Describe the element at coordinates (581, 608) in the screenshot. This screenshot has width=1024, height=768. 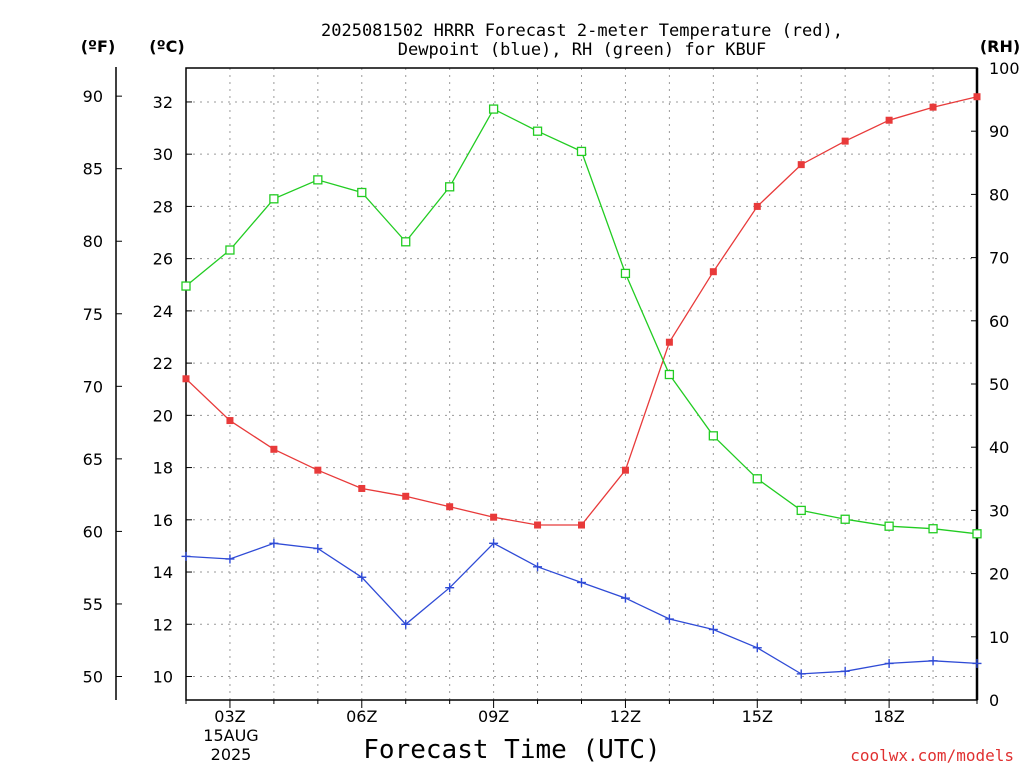
I see `series-dewpoint` at that location.